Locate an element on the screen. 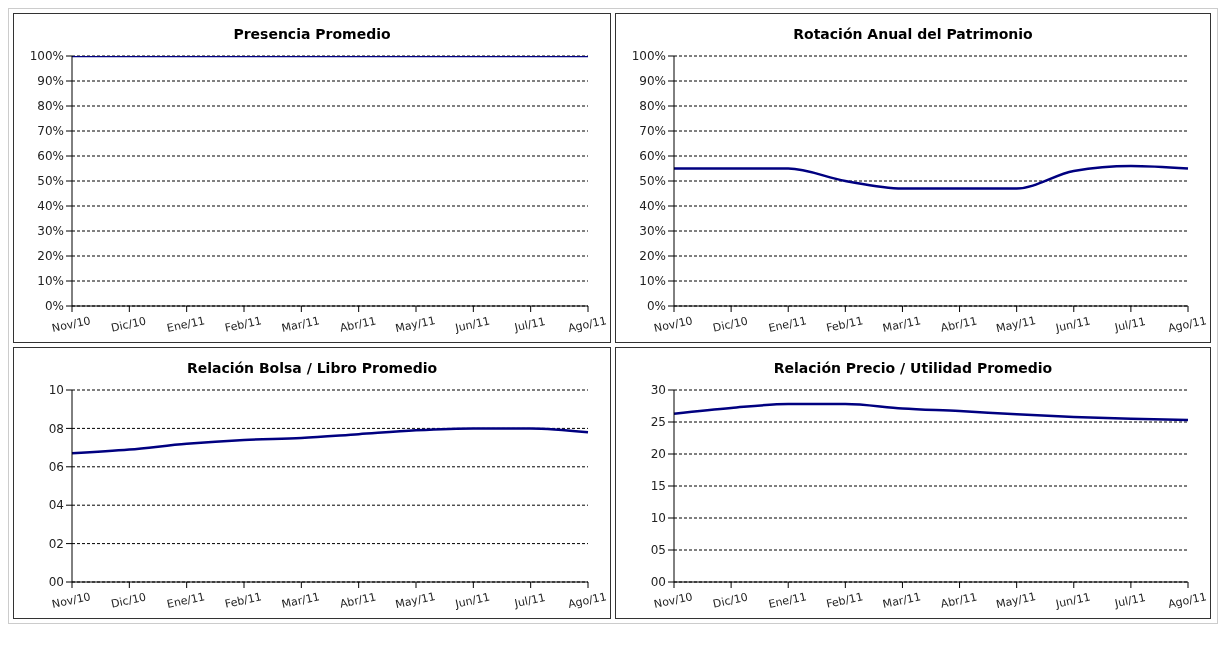 The image size is (1219, 645). y-tick-label: 25 is located at coordinates (658, 422).